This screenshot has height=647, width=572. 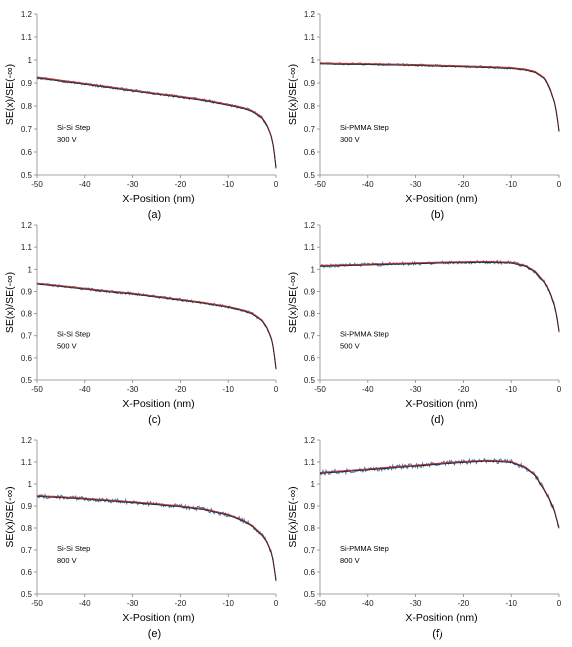 I want to click on panel-label: (f), so click(x=437, y=634).